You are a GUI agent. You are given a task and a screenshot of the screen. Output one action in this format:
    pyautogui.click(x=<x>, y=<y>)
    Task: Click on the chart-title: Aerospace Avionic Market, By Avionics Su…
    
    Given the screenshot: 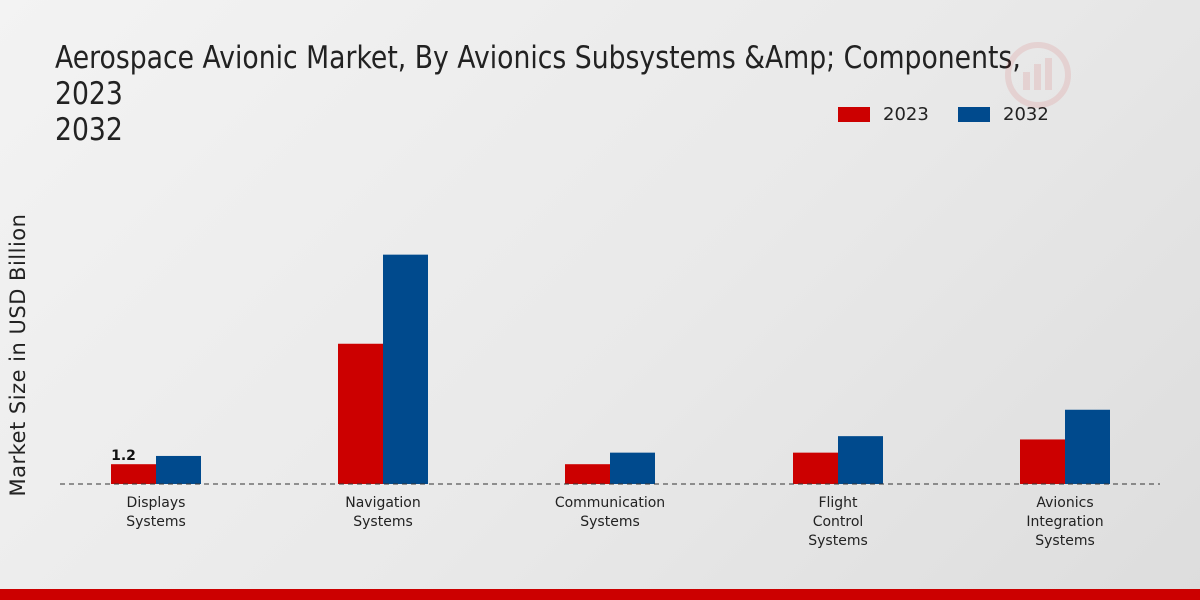 What is the action you would take?
    pyautogui.click(x=538, y=94)
    